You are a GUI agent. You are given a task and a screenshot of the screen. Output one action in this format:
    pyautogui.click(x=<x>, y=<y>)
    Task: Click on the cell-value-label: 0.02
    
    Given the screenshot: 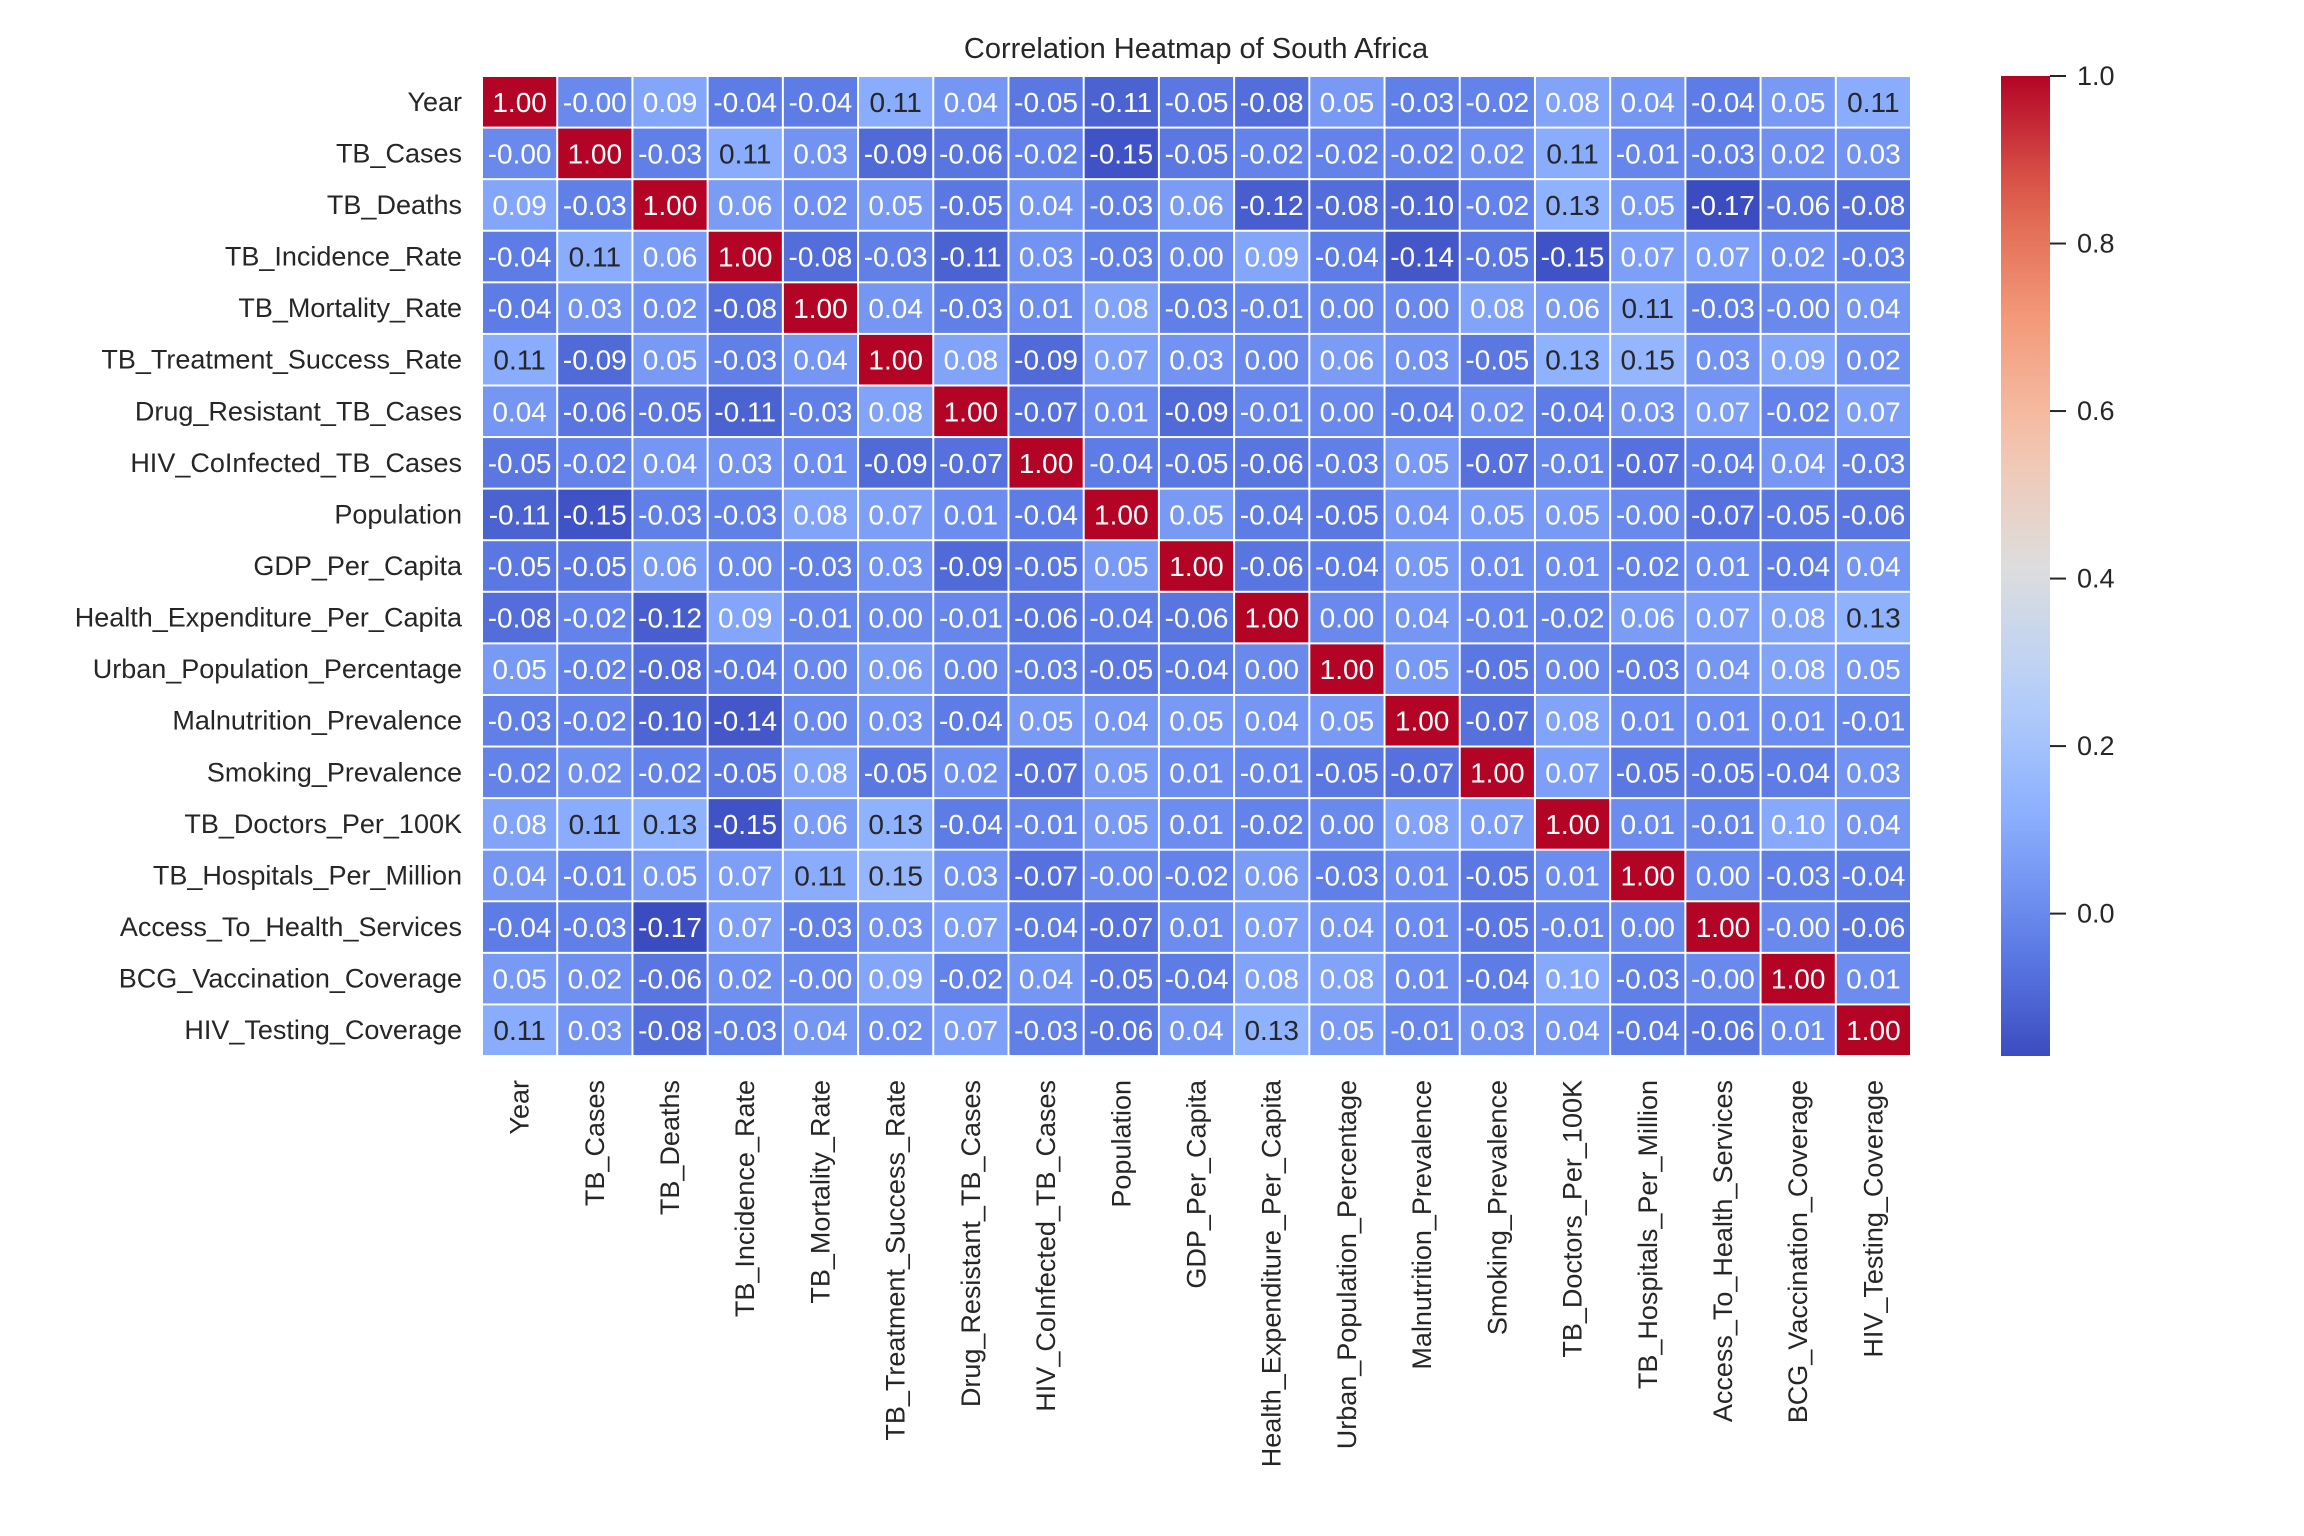 What is the action you would take?
    pyautogui.click(x=595, y=979)
    